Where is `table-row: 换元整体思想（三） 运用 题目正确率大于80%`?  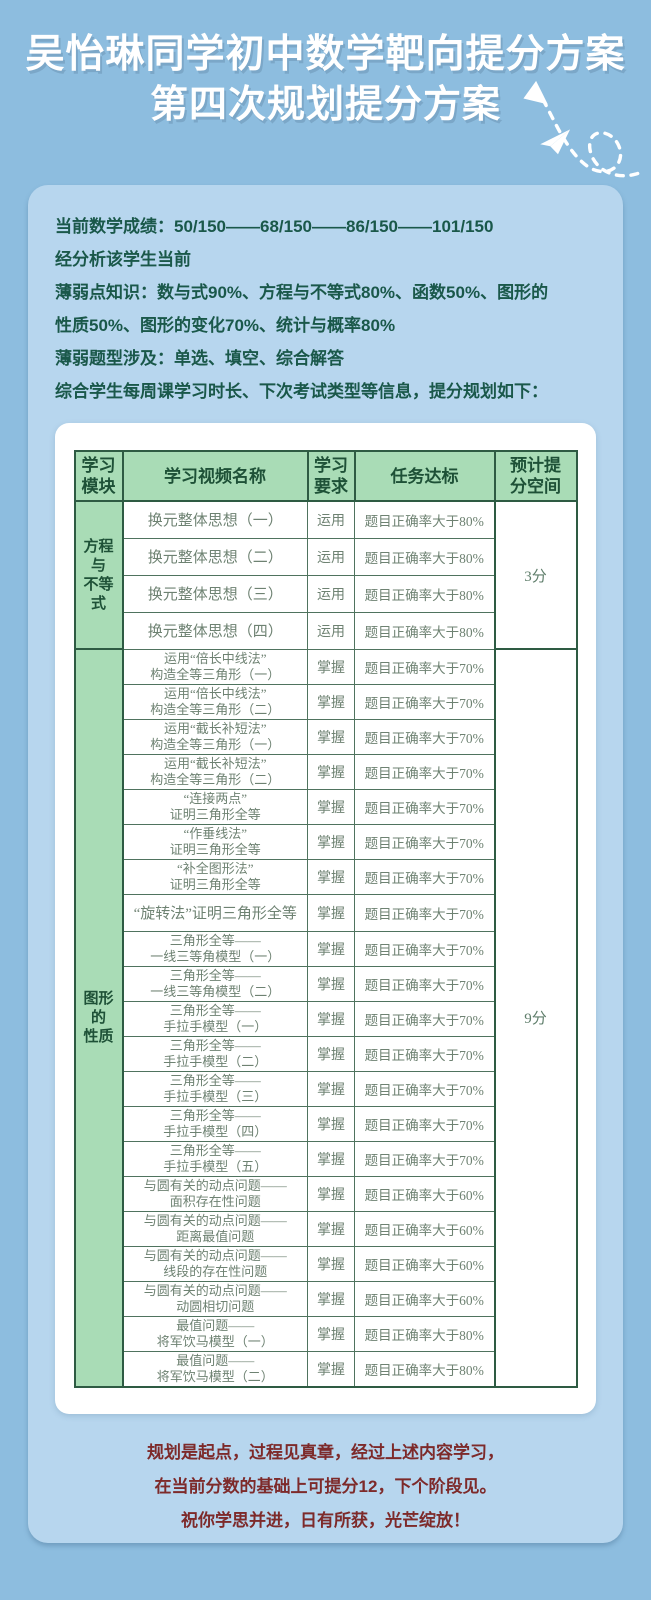 table-row: 换元整体思想（三） 运用 题目正确率大于80% is located at coordinates (326, 593).